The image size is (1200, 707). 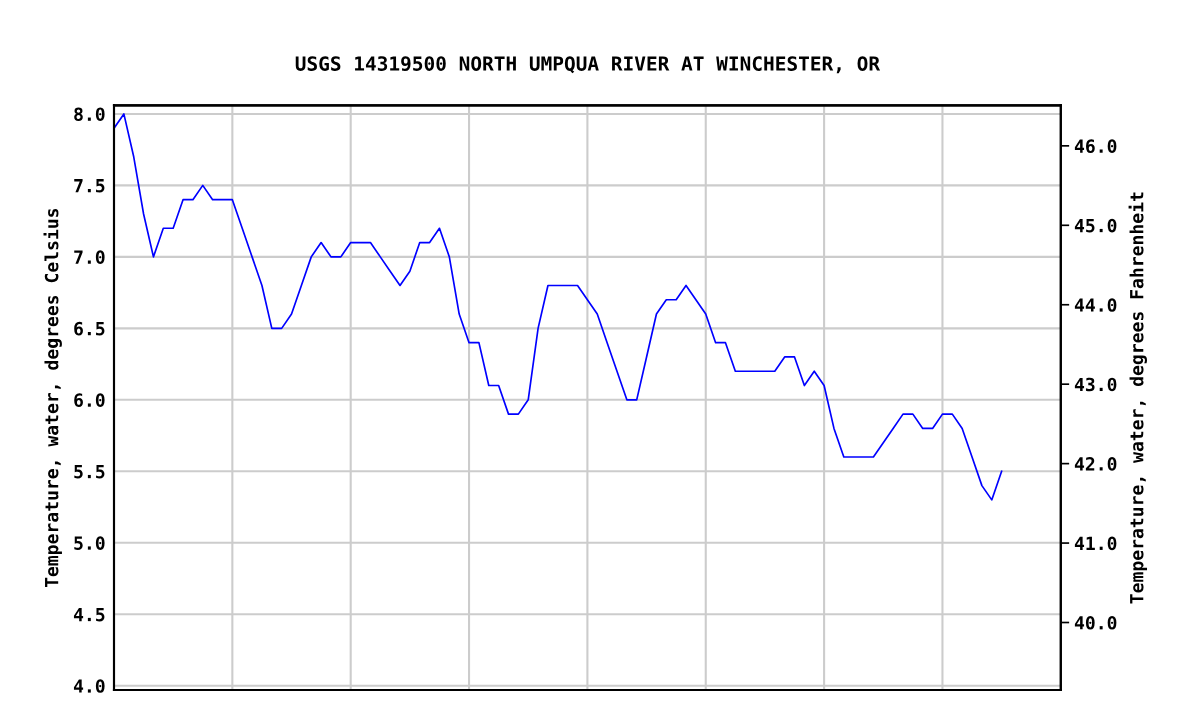 What do you see at coordinates (89, 686) in the screenshot?
I see `y-tick-label: 4.0` at bounding box center [89, 686].